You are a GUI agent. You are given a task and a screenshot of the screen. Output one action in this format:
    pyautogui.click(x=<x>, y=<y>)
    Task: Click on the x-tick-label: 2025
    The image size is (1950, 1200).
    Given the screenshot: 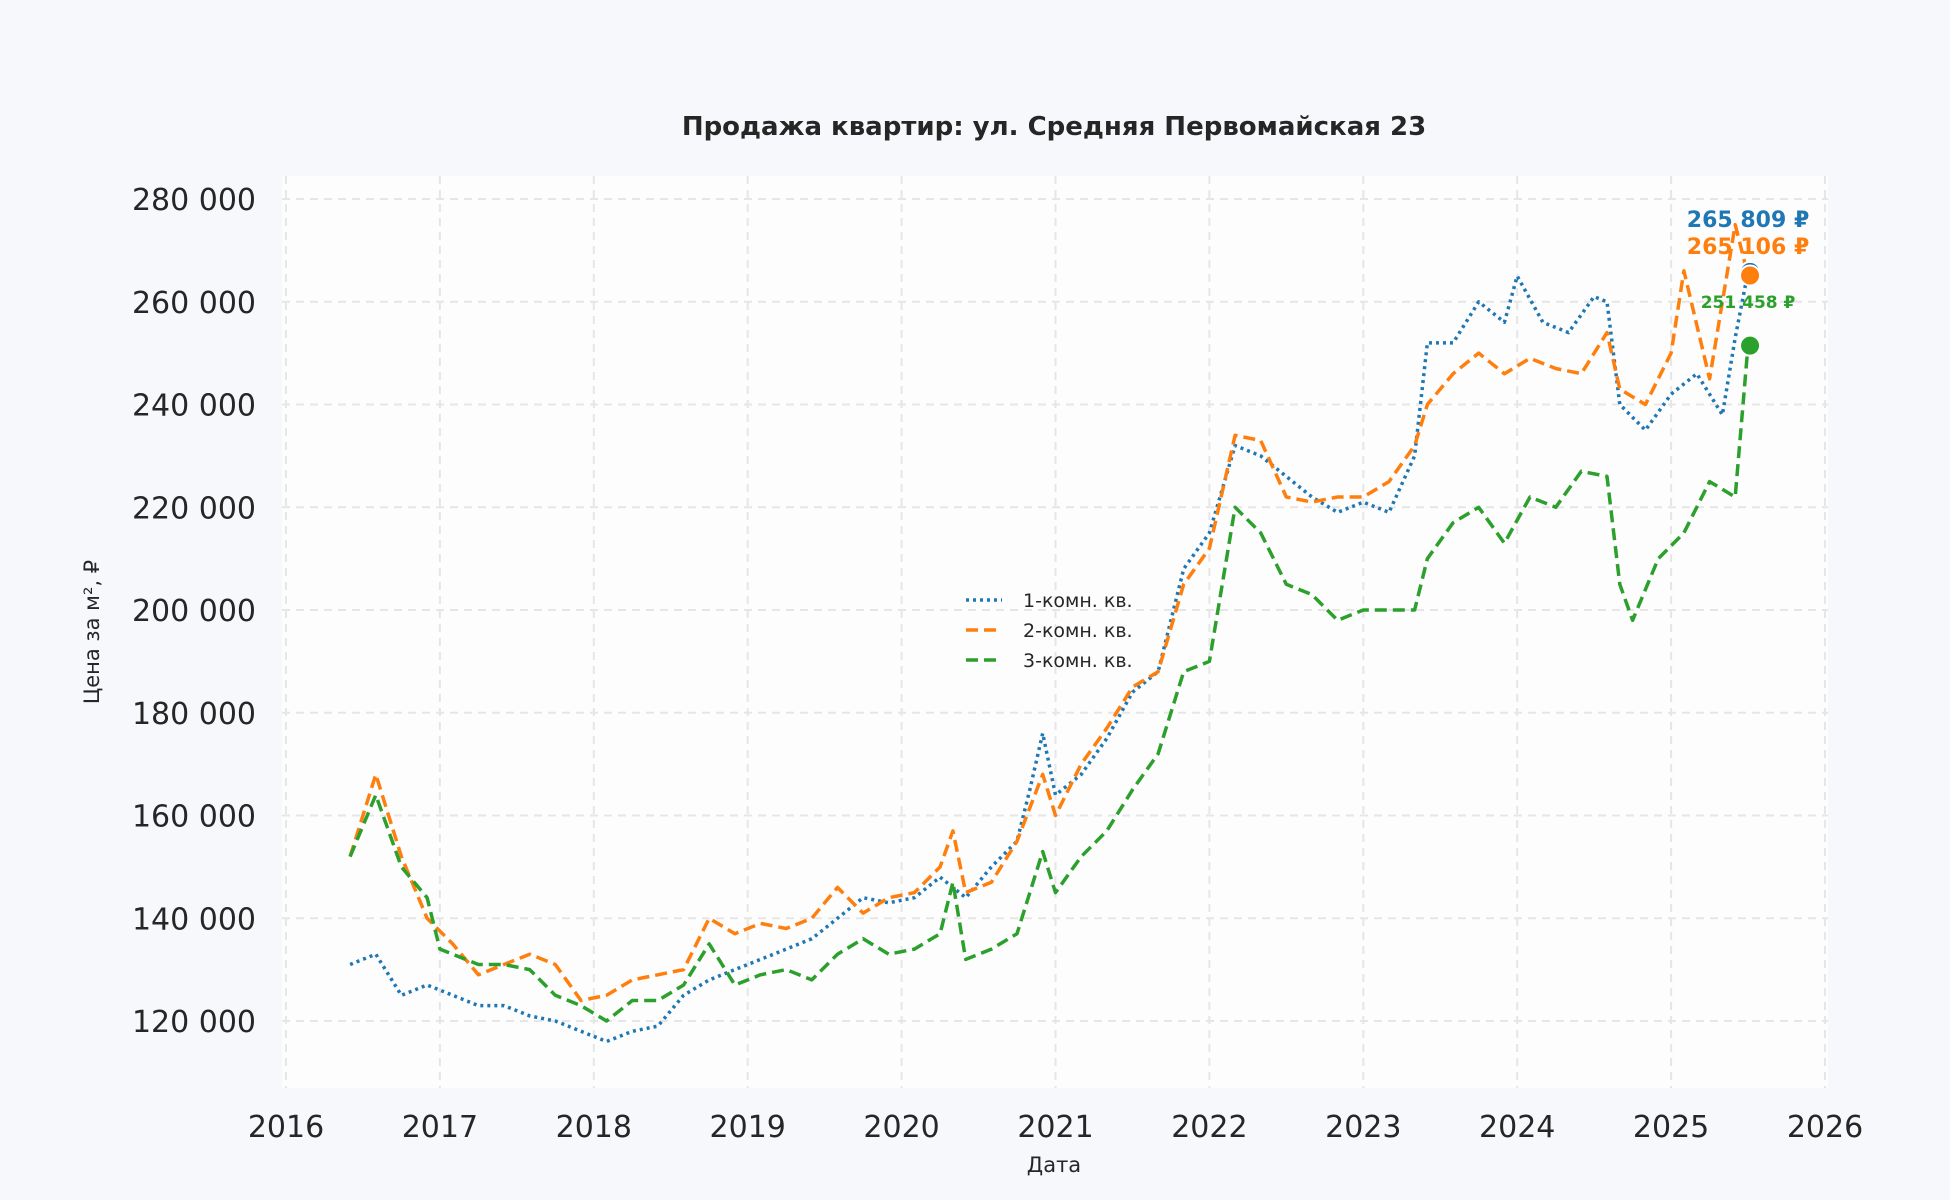 What is the action you would take?
    pyautogui.click(x=1671, y=1127)
    